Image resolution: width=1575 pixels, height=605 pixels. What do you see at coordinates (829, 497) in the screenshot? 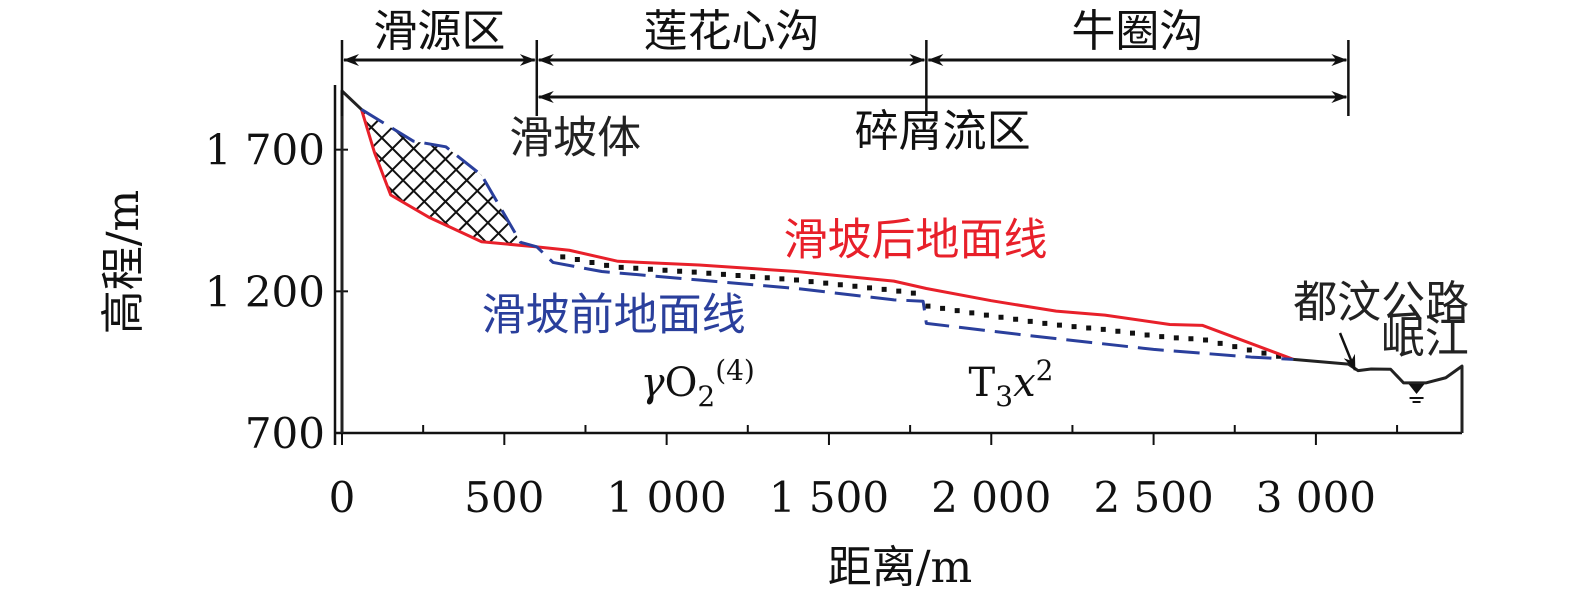
I see `x-tick-label: 1 500` at bounding box center [829, 497].